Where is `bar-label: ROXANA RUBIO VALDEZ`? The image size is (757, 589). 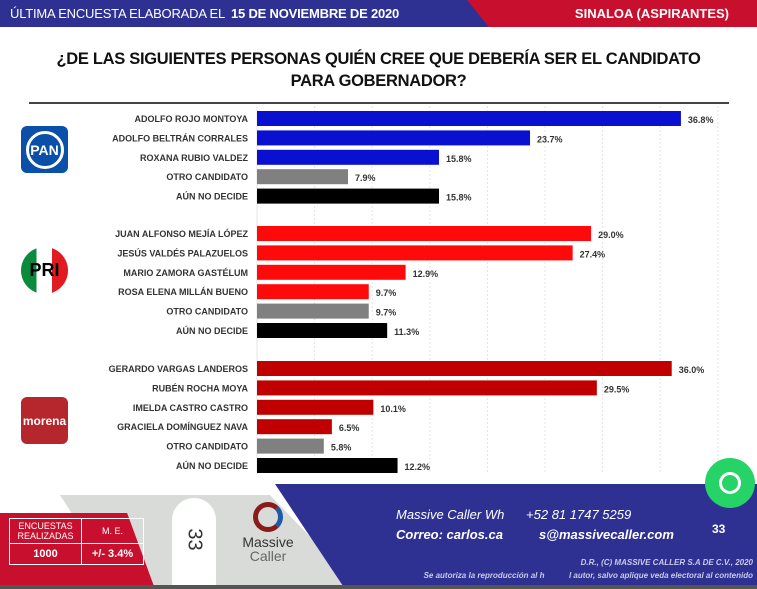 bar-label: ROXANA RUBIO VALDEZ is located at coordinates (194, 158).